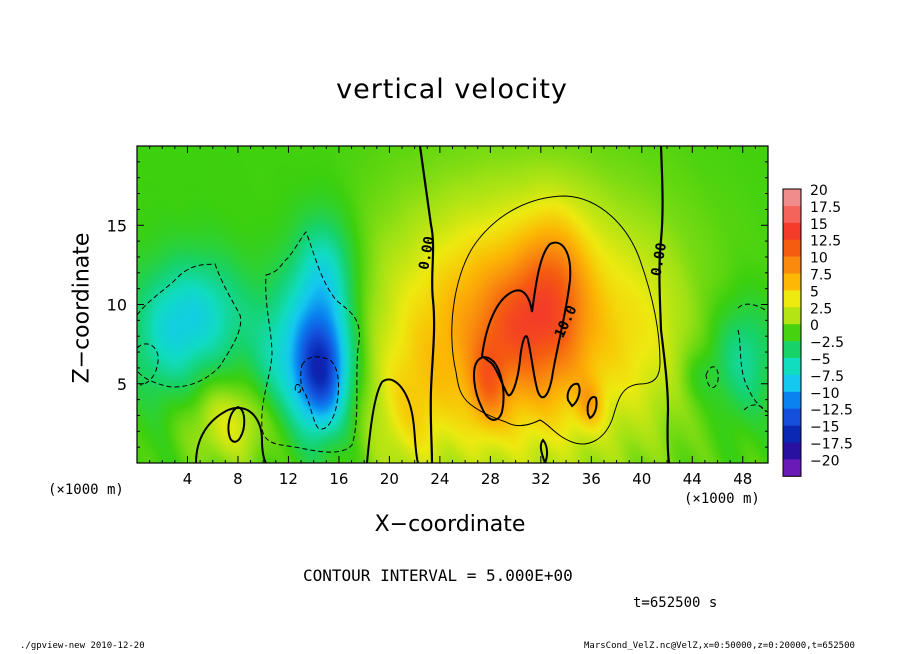 This screenshot has width=904, height=654. Describe the element at coordinates (82, 646) in the screenshot. I see `program-footer: ./gpview-new 2010-12-20` at that location.